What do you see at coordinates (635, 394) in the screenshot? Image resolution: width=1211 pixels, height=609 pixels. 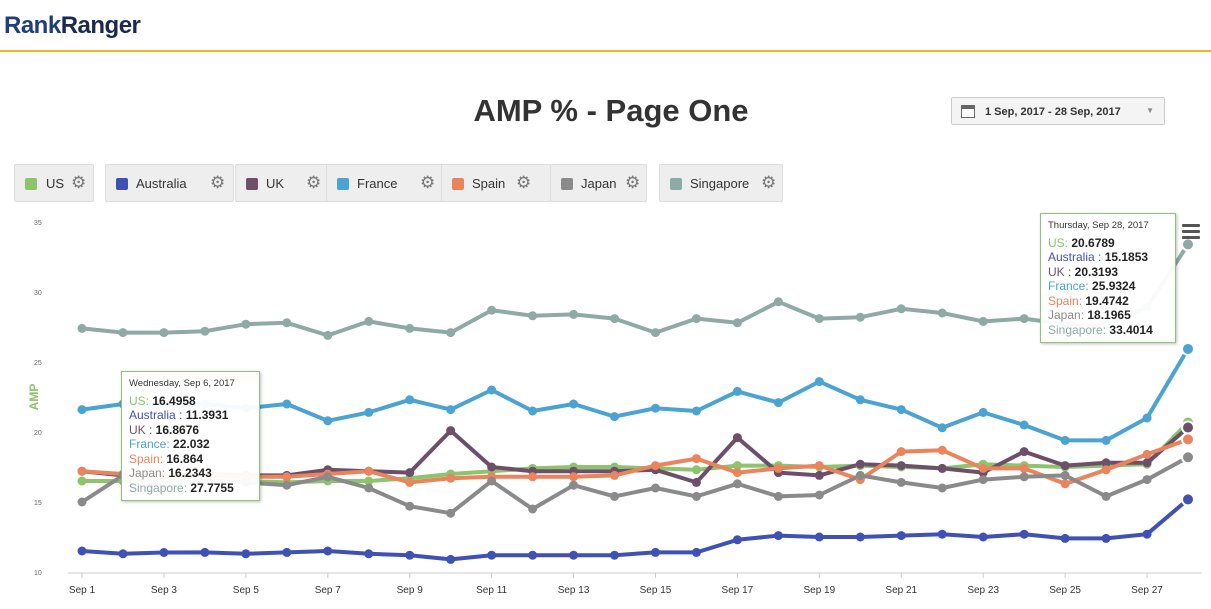 I see `series-line-france` at bounding box center [635, 394].